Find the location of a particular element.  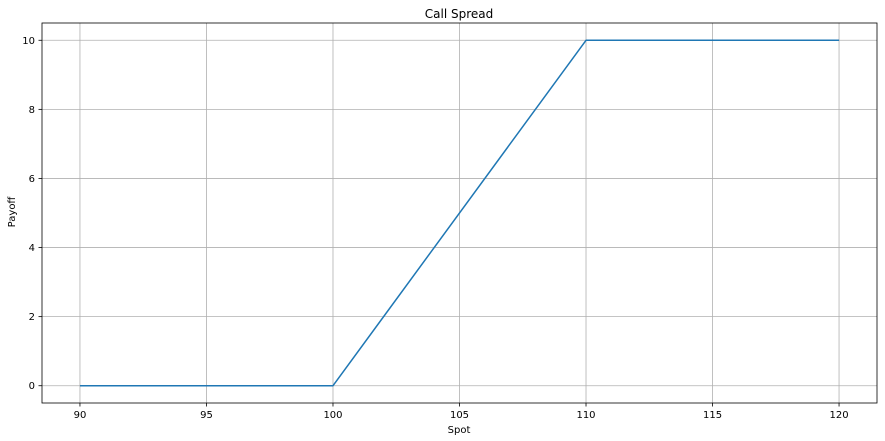

y-tick-label: 4 is located at coordinates (32, 248).